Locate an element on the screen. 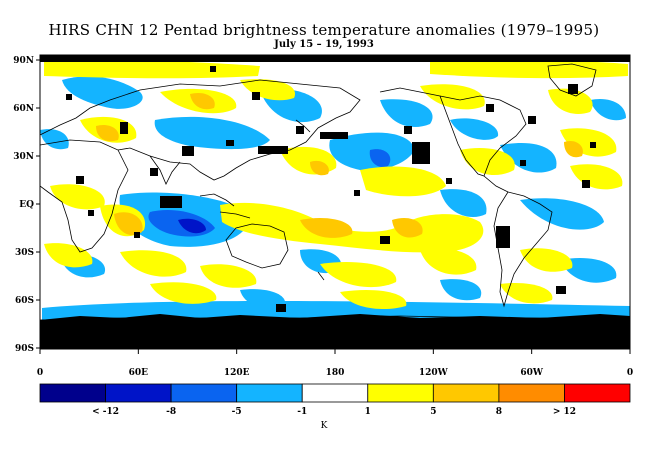 The width and height of the screenshot is (648, 468). legend-label: -5 is located at coordinates (237, 412).